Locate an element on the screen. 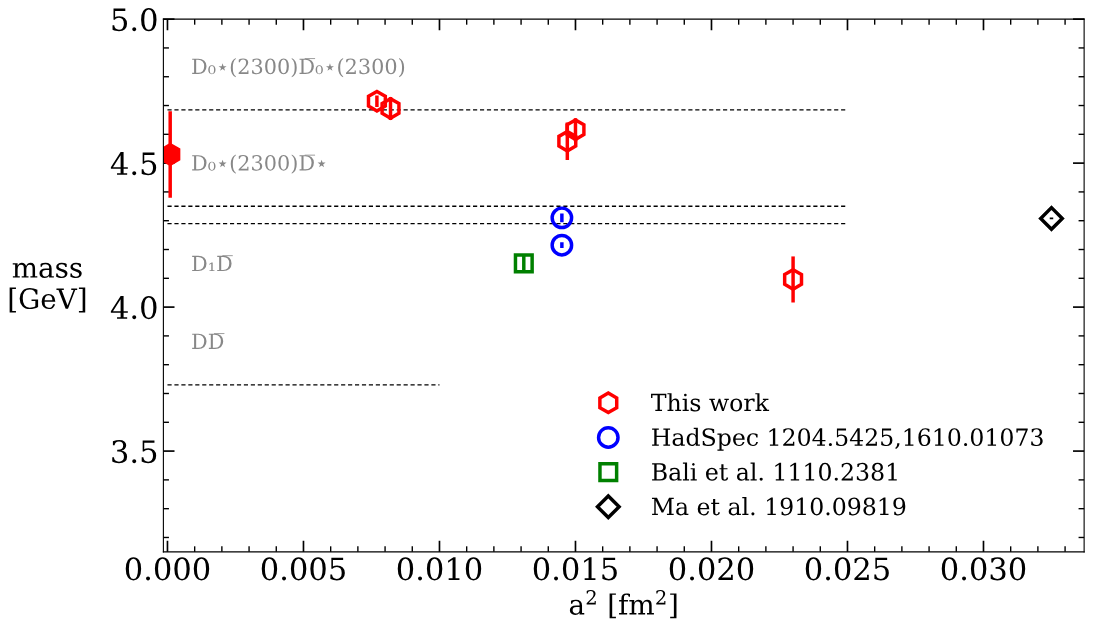 The width and height of the screenshot is (1104, 638). y-axis-title: mass [GeV] is located at coordinates (47, 287).